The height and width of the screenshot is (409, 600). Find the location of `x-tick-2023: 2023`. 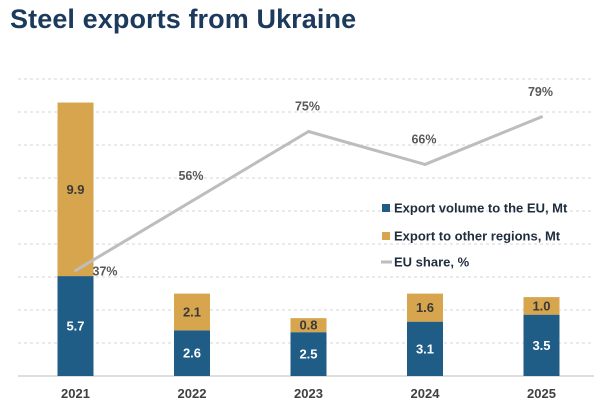

x-tick-2023: 2023 is located at coordinates (308, 393).